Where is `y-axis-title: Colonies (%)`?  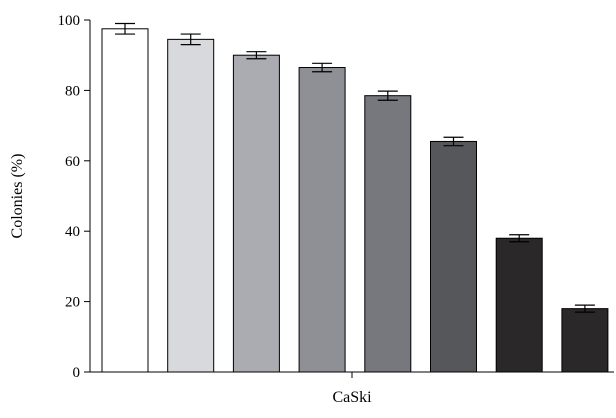
y-axis-title: Colonies (%) is located at coordinates (17, 196).